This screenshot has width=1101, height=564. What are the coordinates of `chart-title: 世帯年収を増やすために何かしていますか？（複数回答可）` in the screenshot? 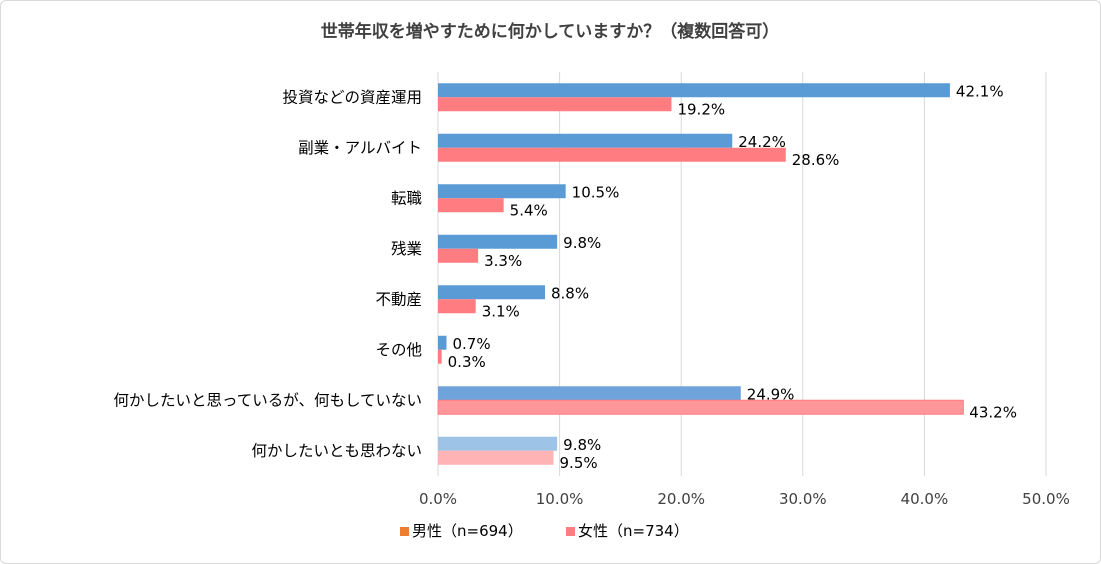 It's located at (550, 31).